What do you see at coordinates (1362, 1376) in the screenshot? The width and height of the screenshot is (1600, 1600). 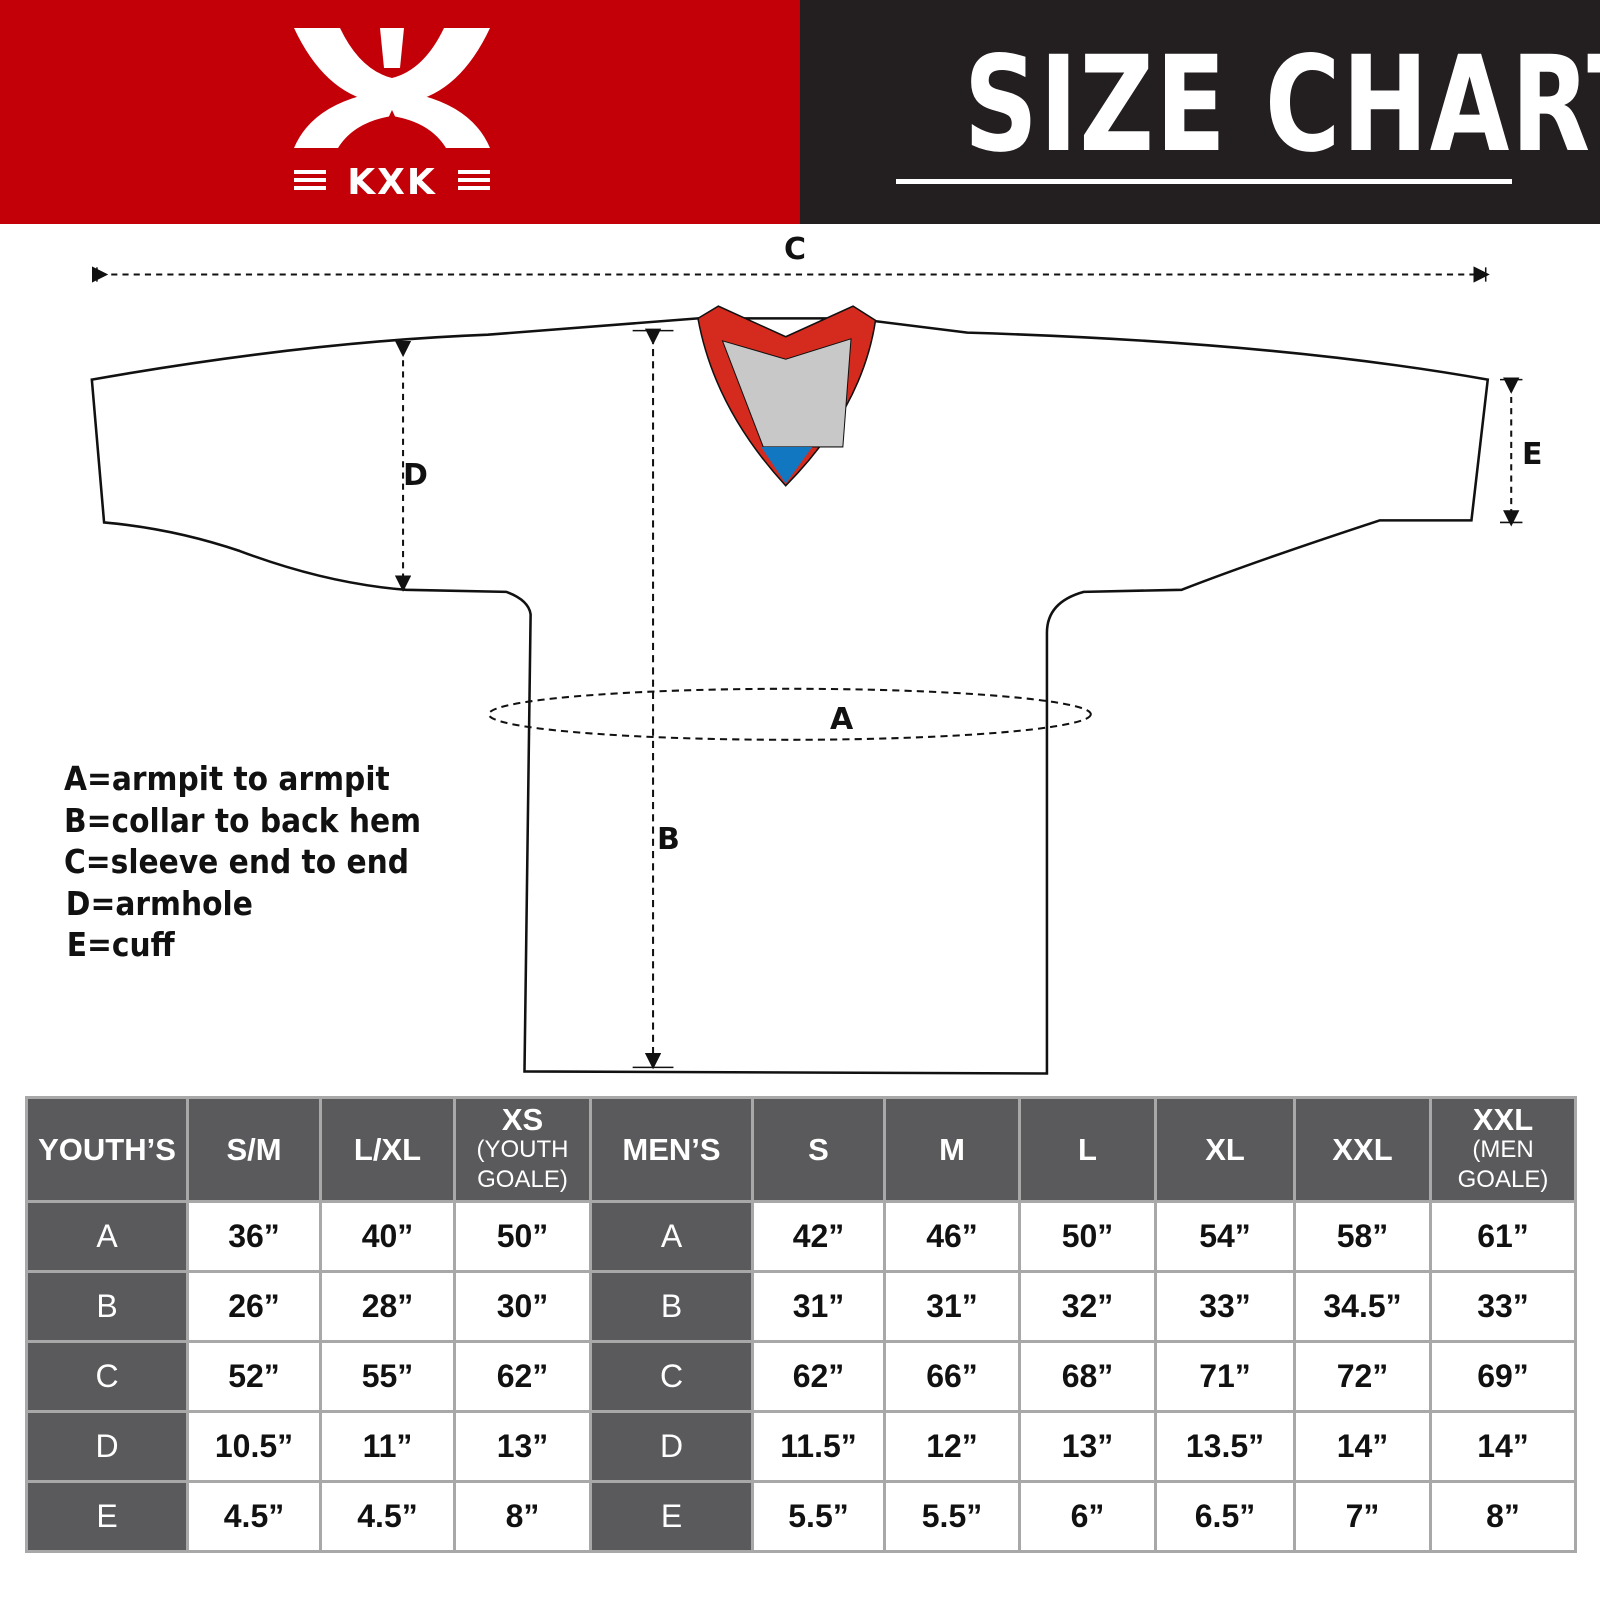 I see `men-value-cell: 72”` at bounding box center [1362, 1376].